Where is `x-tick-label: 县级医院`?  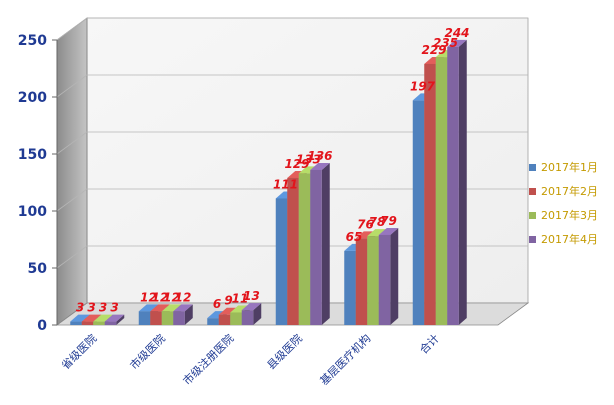 x-tick-label: 县级医院 is located at coordinates (284, 351).